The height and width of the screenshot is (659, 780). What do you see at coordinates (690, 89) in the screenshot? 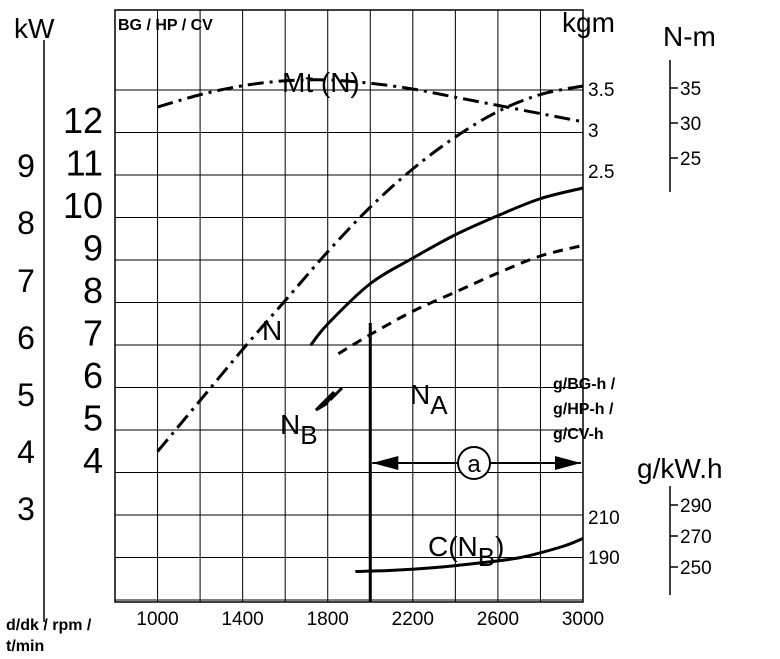
I see `nm-tick-label: 35` at bounding box center [690, 89].